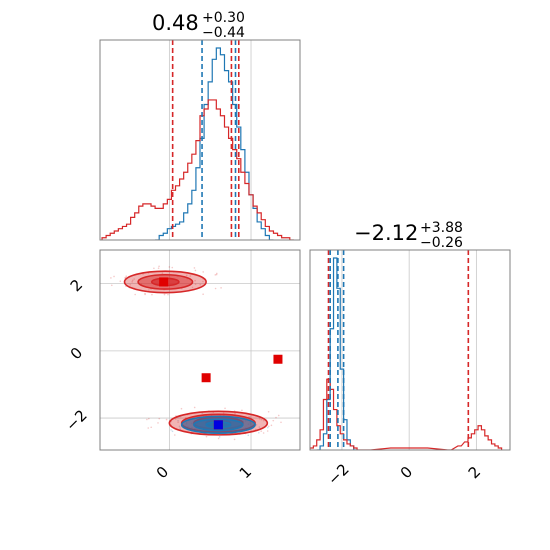 This screenshot has height=550, width=550. What do you see at coordinates (162, 472) in the screenshot?
I see `joint-x-tick-label-0: 0` at bounding box center [162, 472].